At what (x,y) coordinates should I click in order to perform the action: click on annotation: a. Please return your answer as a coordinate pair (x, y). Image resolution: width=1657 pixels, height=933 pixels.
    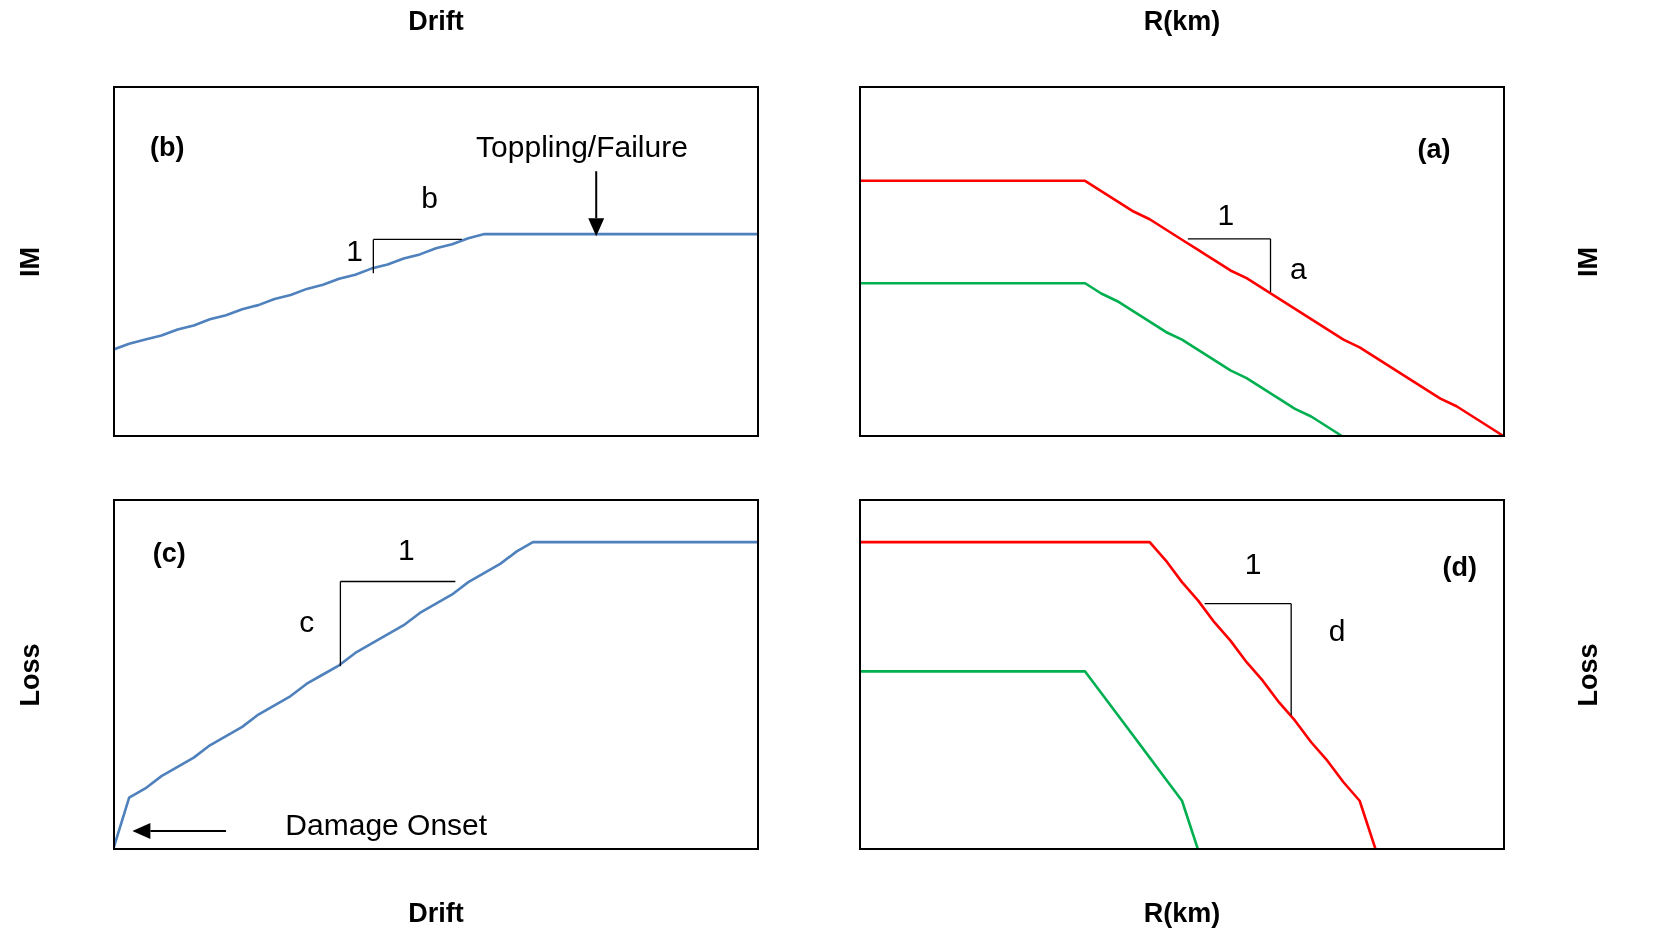
    Looking at the image, I should click on (1298, 268).